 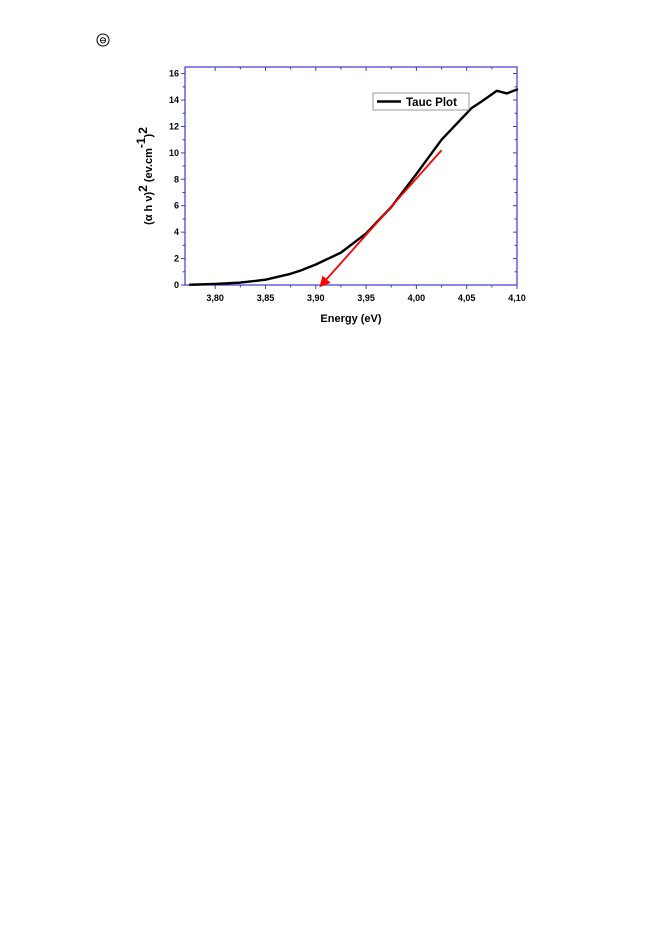 I want to click on x-tick-label: 3,90, so click(x=316, y=298).